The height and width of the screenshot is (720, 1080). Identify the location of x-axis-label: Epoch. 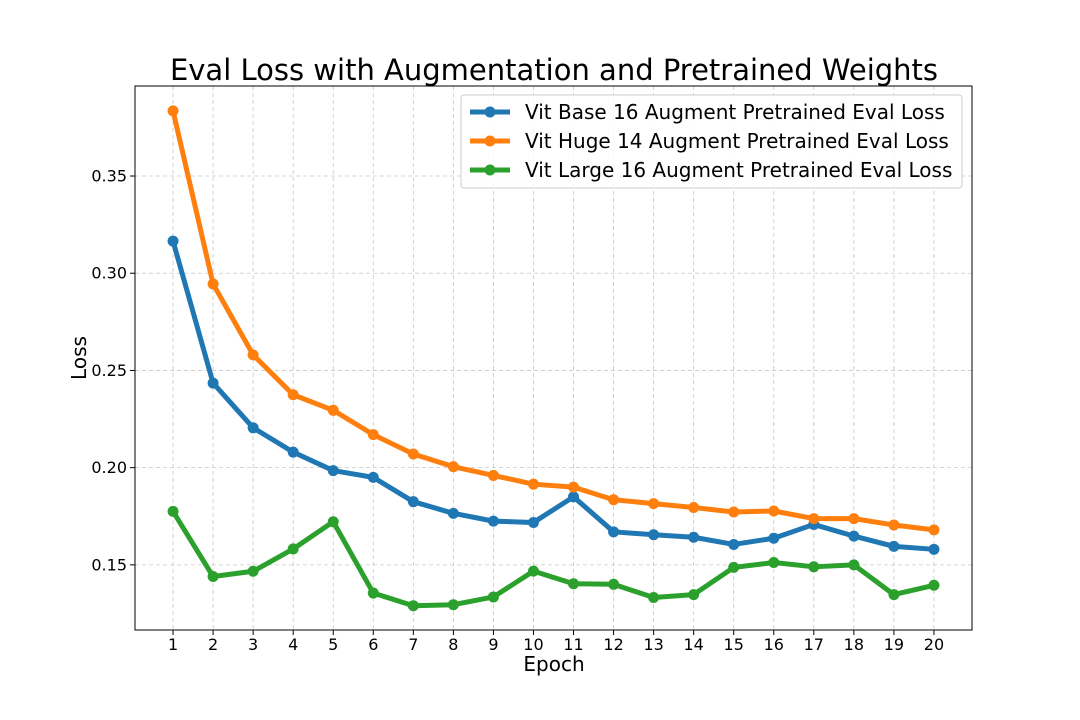
(553, 664).